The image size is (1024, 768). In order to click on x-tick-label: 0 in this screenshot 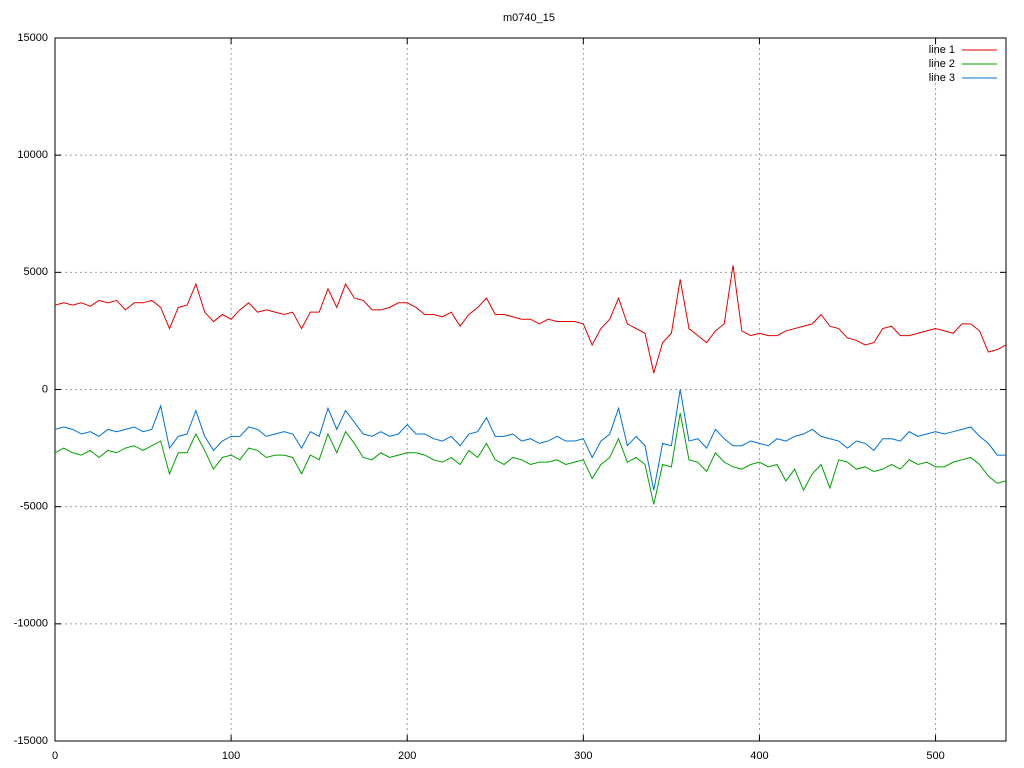, I will do `click(55, 756)`.